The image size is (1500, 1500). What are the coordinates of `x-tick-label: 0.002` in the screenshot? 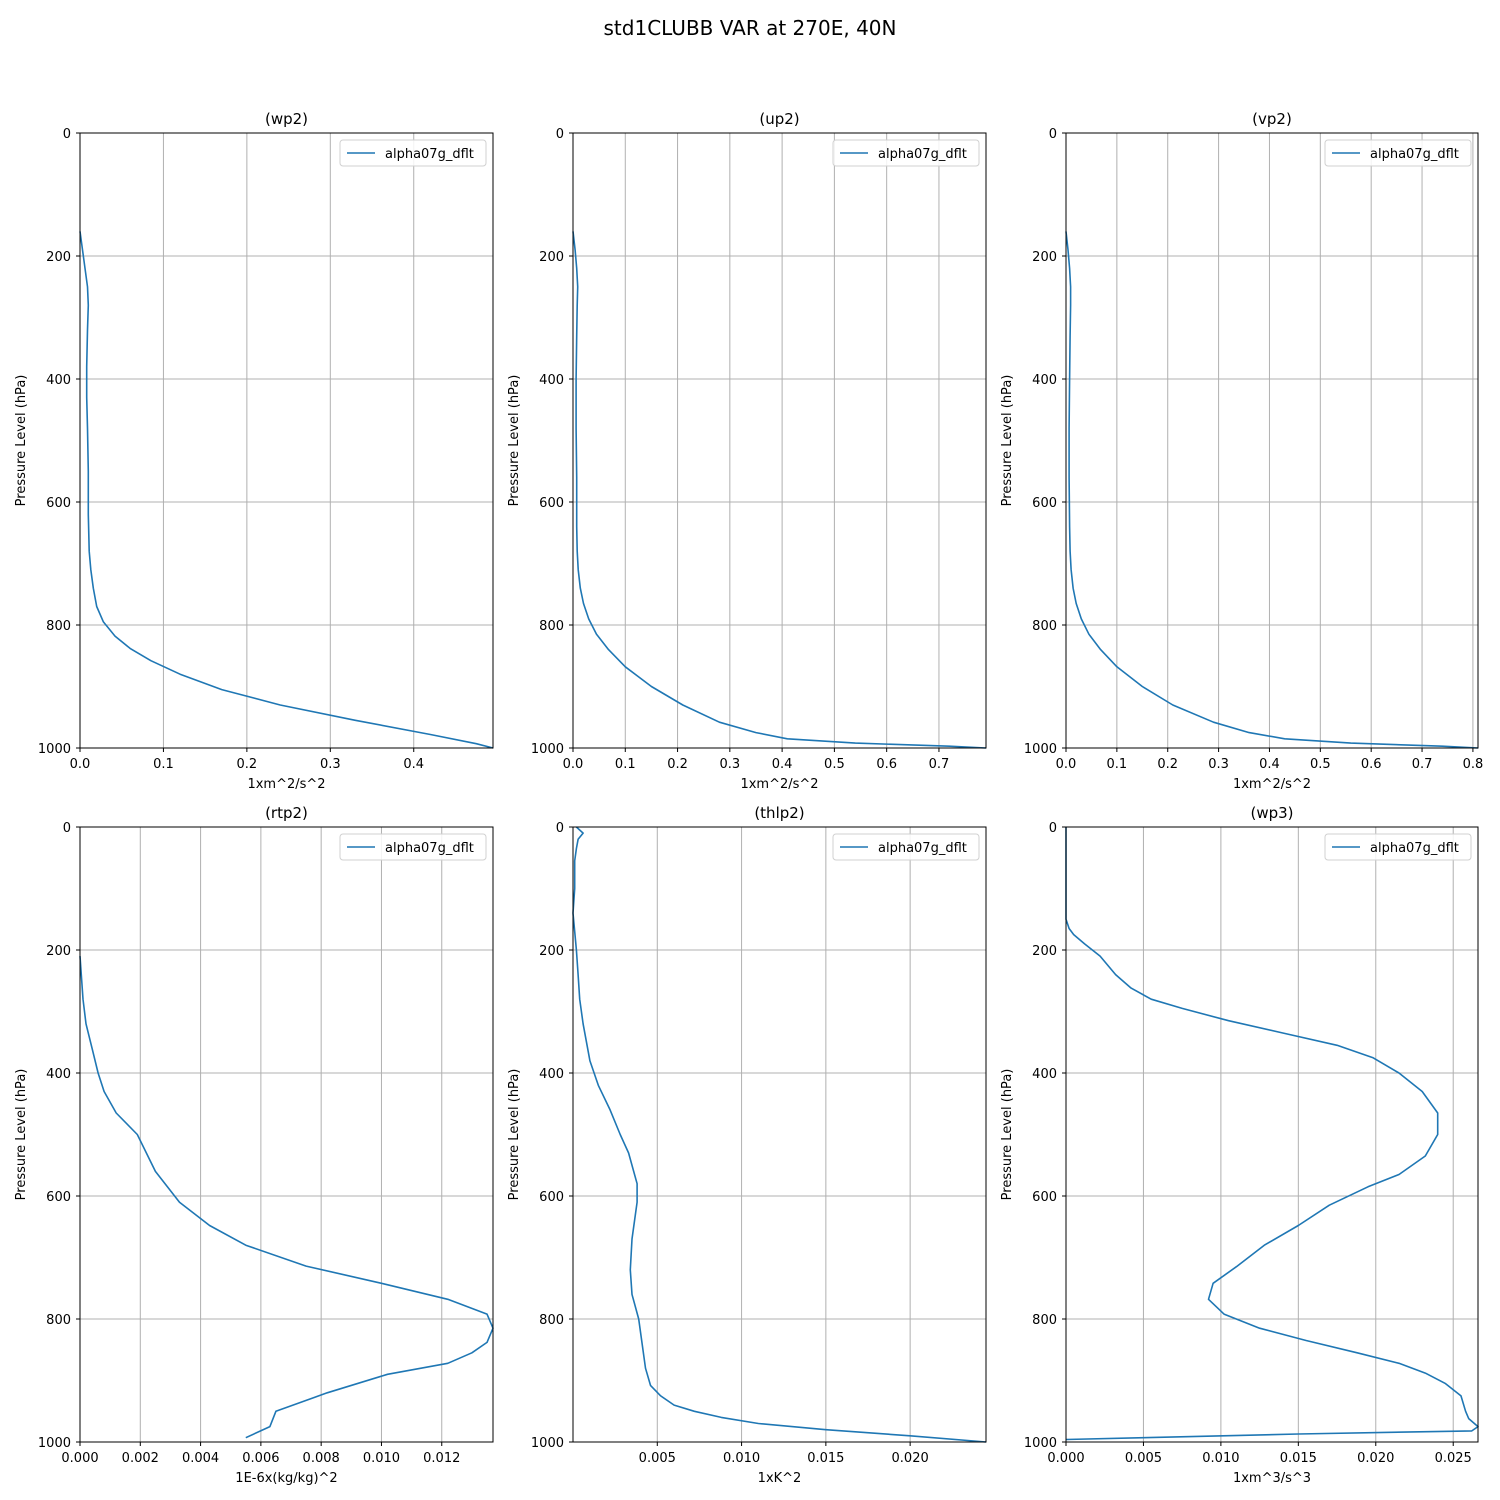 It's located at (140, 1458).